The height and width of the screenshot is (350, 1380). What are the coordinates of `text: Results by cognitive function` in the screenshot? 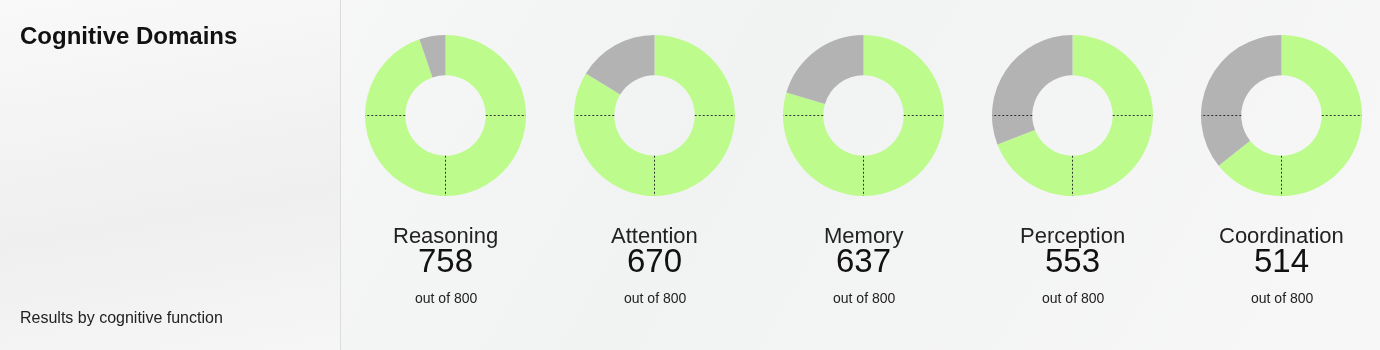 It's located at (121, 318).